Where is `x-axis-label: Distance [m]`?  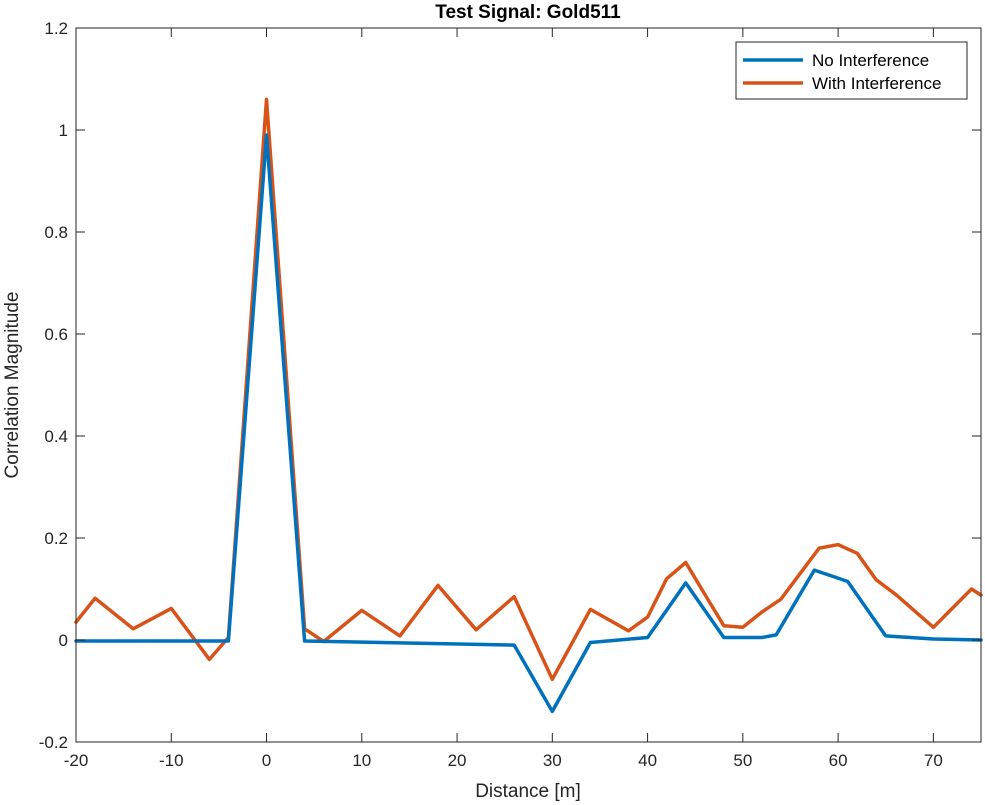
x-axis-label: Distance [m] is located at coordinates (528, 791).